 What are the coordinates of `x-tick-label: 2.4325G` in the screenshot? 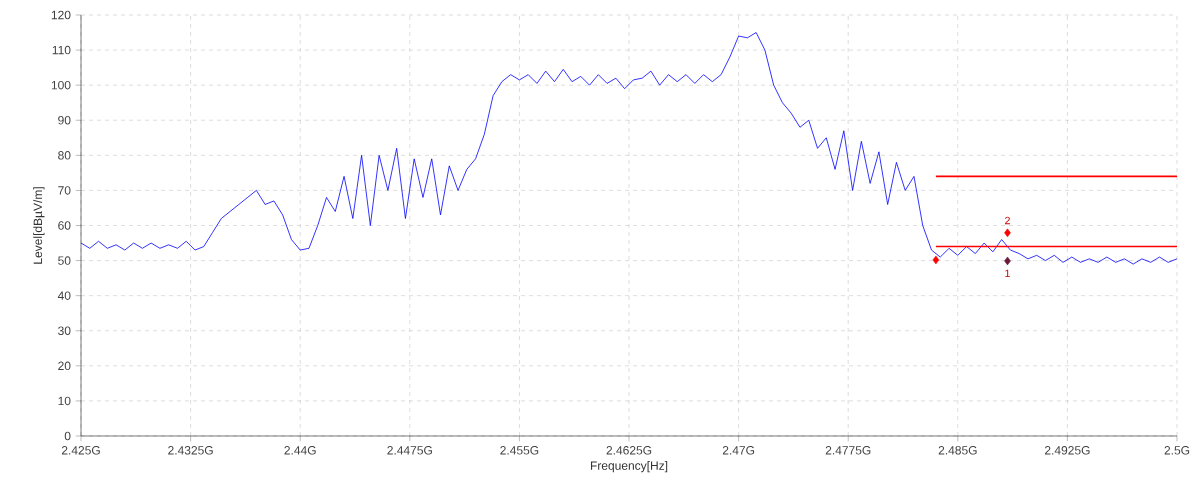 It's located at (190, 450).